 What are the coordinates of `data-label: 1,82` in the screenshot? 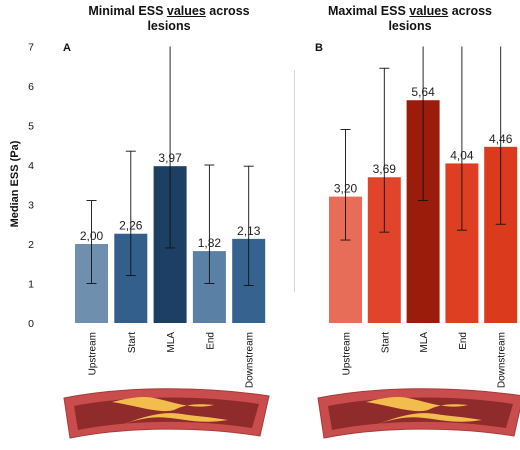 It's located at (210, 243).